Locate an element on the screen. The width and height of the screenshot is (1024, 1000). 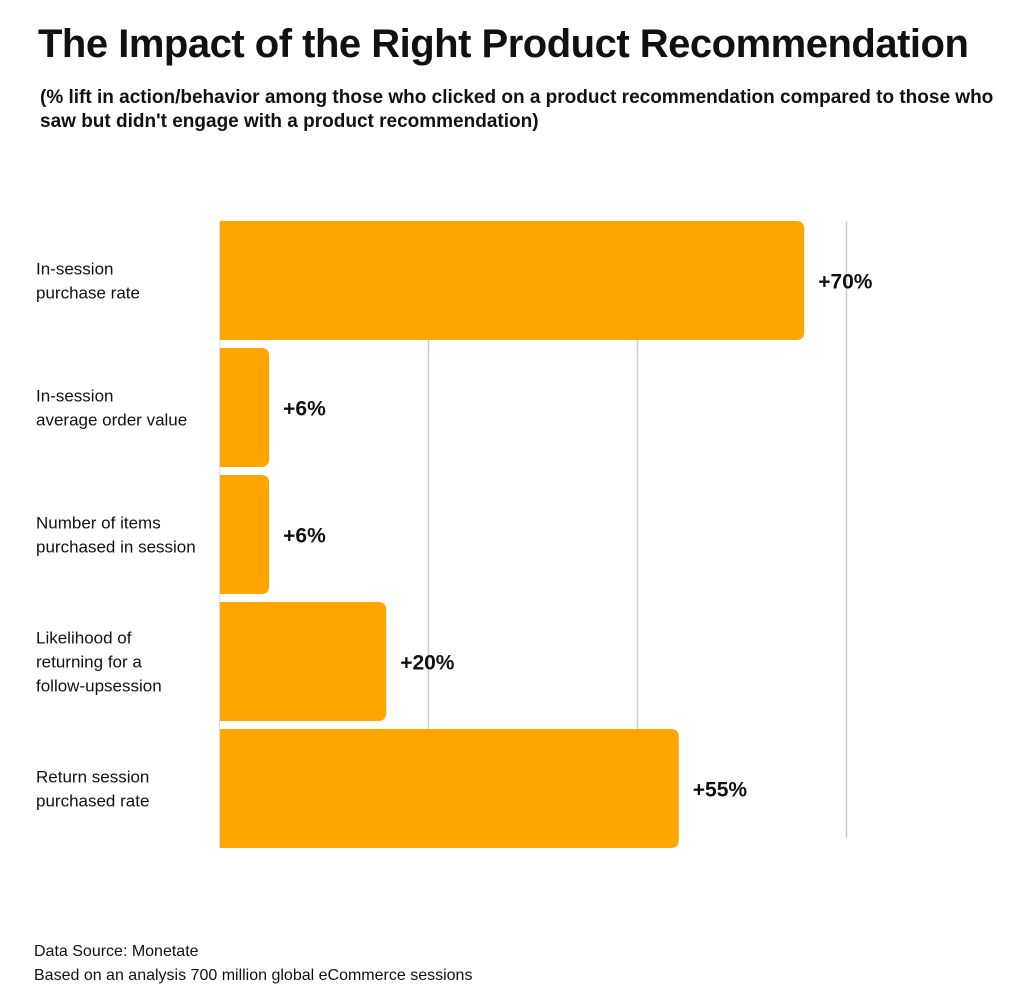
category-label-5: Return session purchased rate is located at coordinates (92, 789).